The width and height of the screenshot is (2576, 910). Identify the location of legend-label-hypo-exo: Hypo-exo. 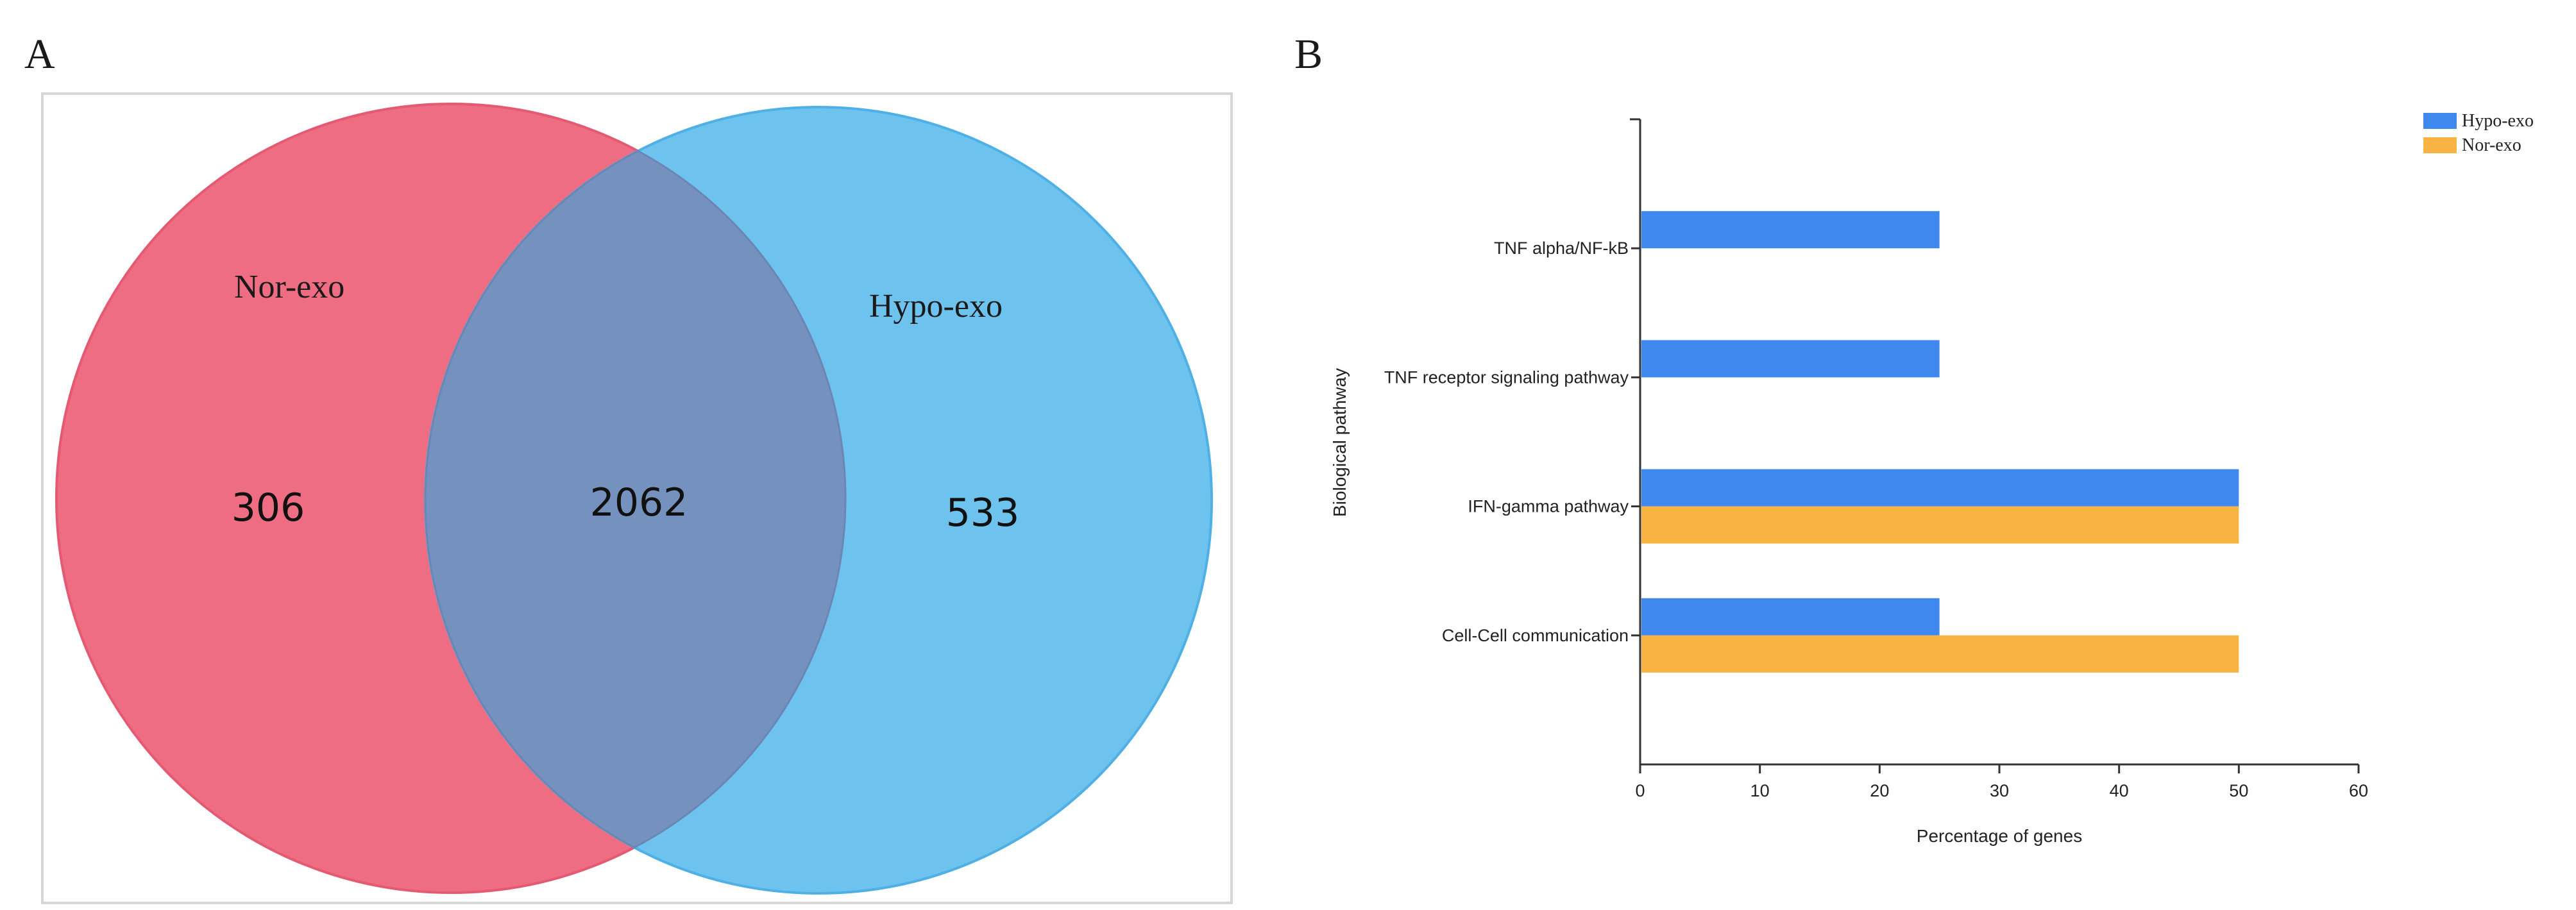
(2498, 121).